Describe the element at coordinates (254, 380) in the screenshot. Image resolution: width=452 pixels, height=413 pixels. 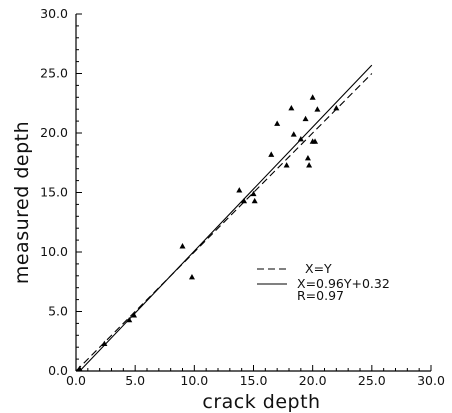
I see `x-tick-label: 15.0` at that location.